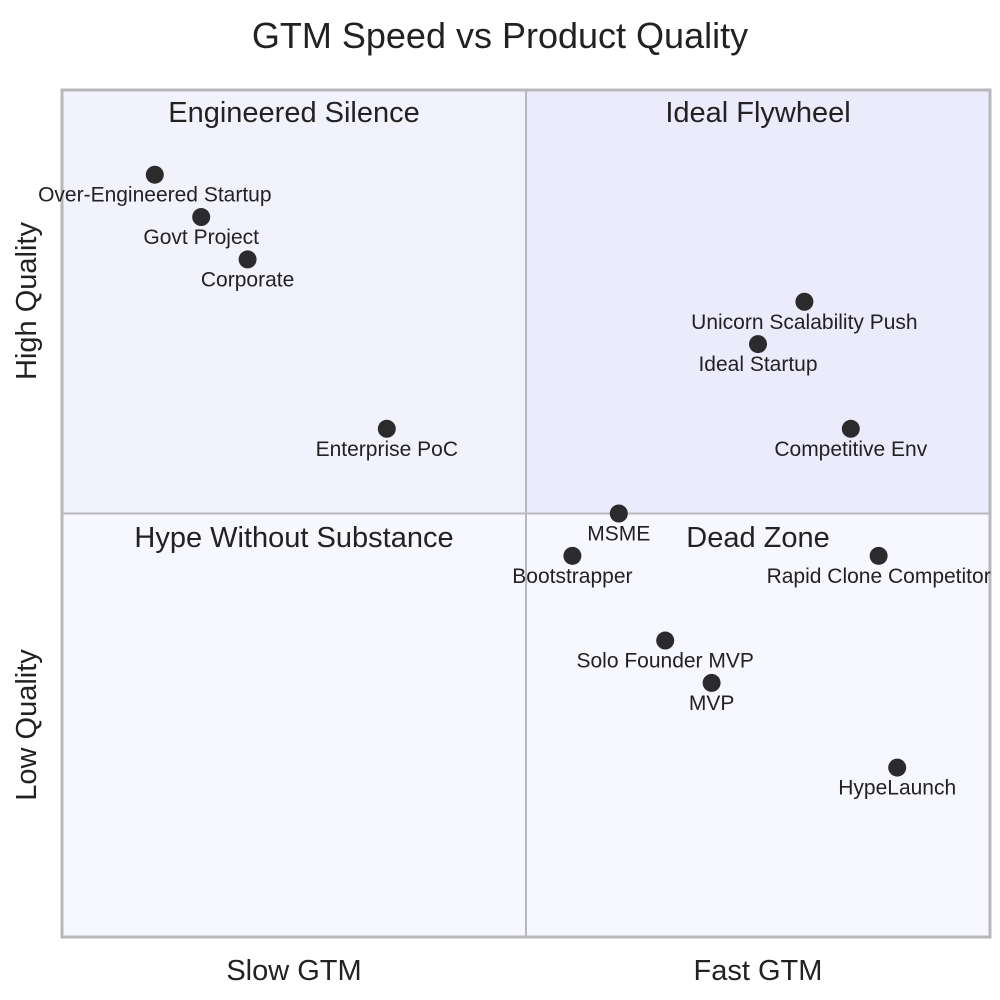 The image size is (1000, 1000). What do you see at coordinates (758, 971) in the screenshot?
I see `x-axis-label-high: Fast GTM` at bounding box center [758, 971].